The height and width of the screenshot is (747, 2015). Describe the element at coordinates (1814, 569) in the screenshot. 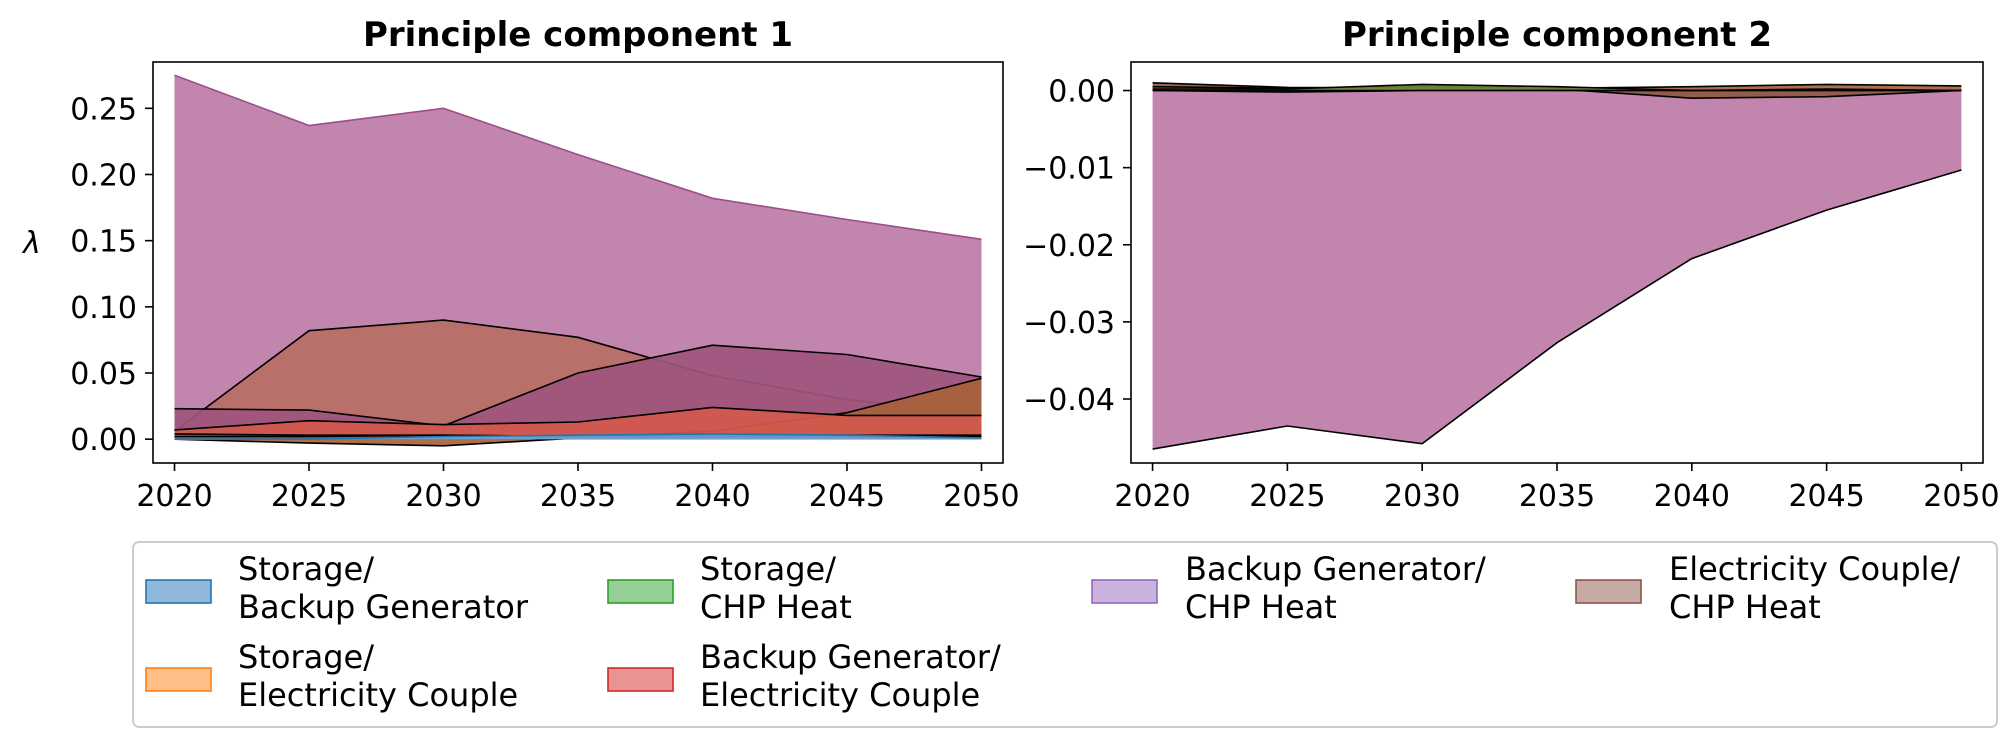

I see `legend-label: Electricity Couple/` at that location.